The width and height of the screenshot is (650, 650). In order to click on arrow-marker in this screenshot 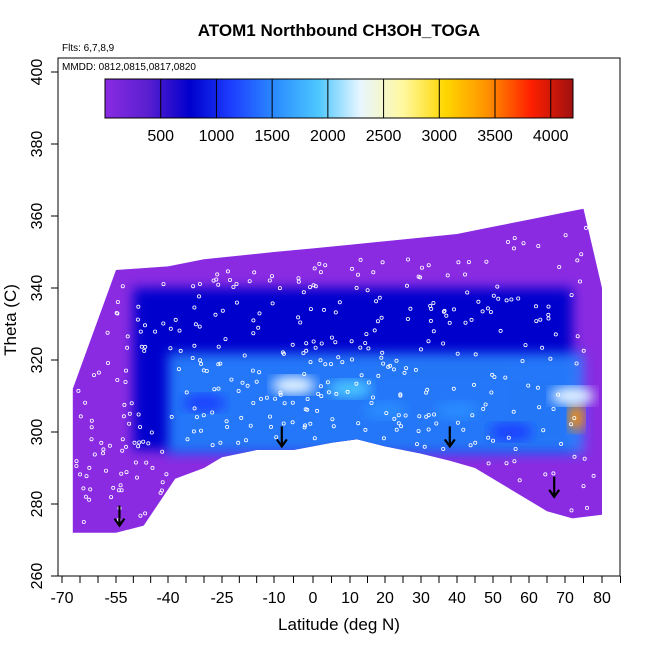, I will do `click(281, 437)`.